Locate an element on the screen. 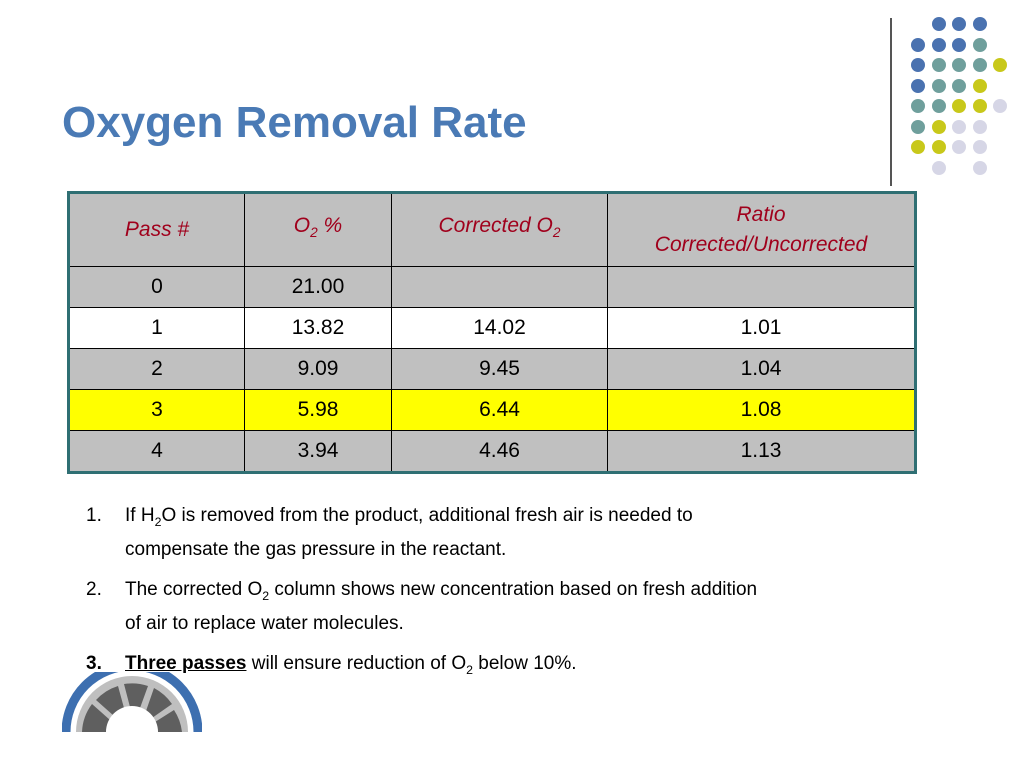 This screenshot has height=768, width=1024. table-row: 1 13.82 14.02 1.01 is located at coordinates (492, 328).